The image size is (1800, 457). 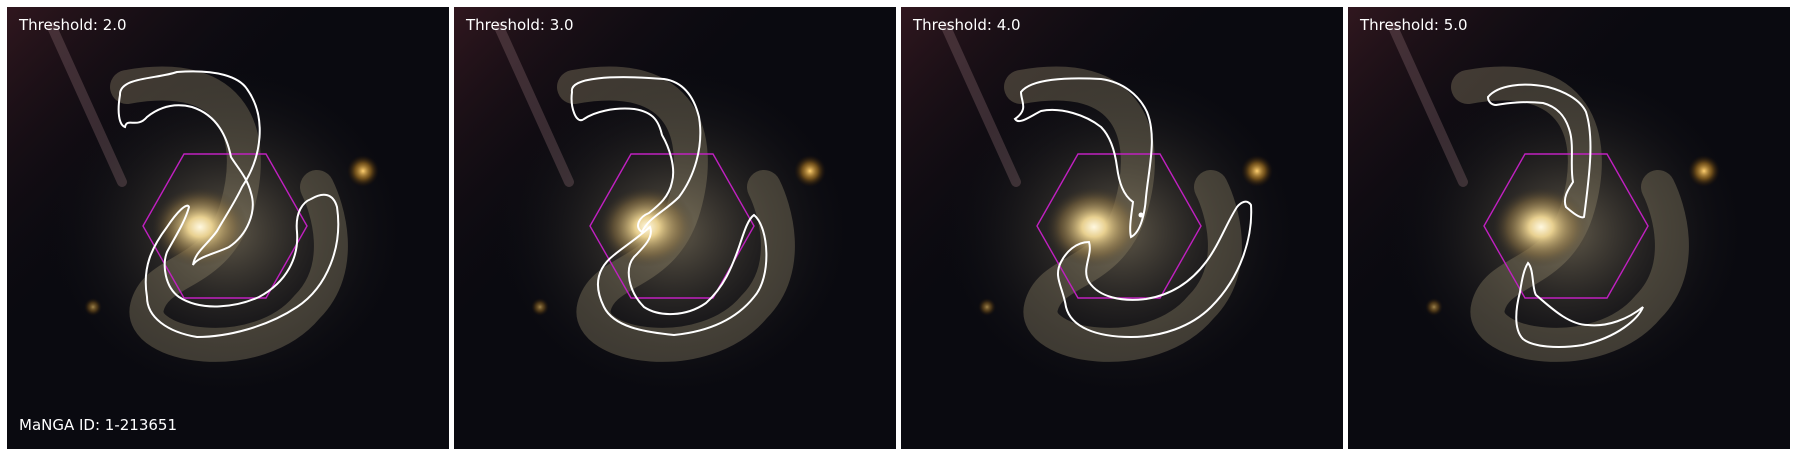 I want to click on threshold-label: Threshold: 3.0, so click(x=520, y=25).